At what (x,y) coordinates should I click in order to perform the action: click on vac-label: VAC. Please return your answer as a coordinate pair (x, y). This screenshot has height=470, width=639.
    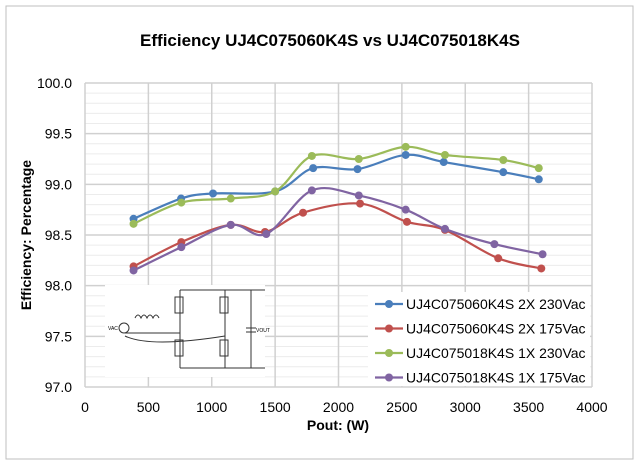
    Looking at the image, I should click on (113, 329).